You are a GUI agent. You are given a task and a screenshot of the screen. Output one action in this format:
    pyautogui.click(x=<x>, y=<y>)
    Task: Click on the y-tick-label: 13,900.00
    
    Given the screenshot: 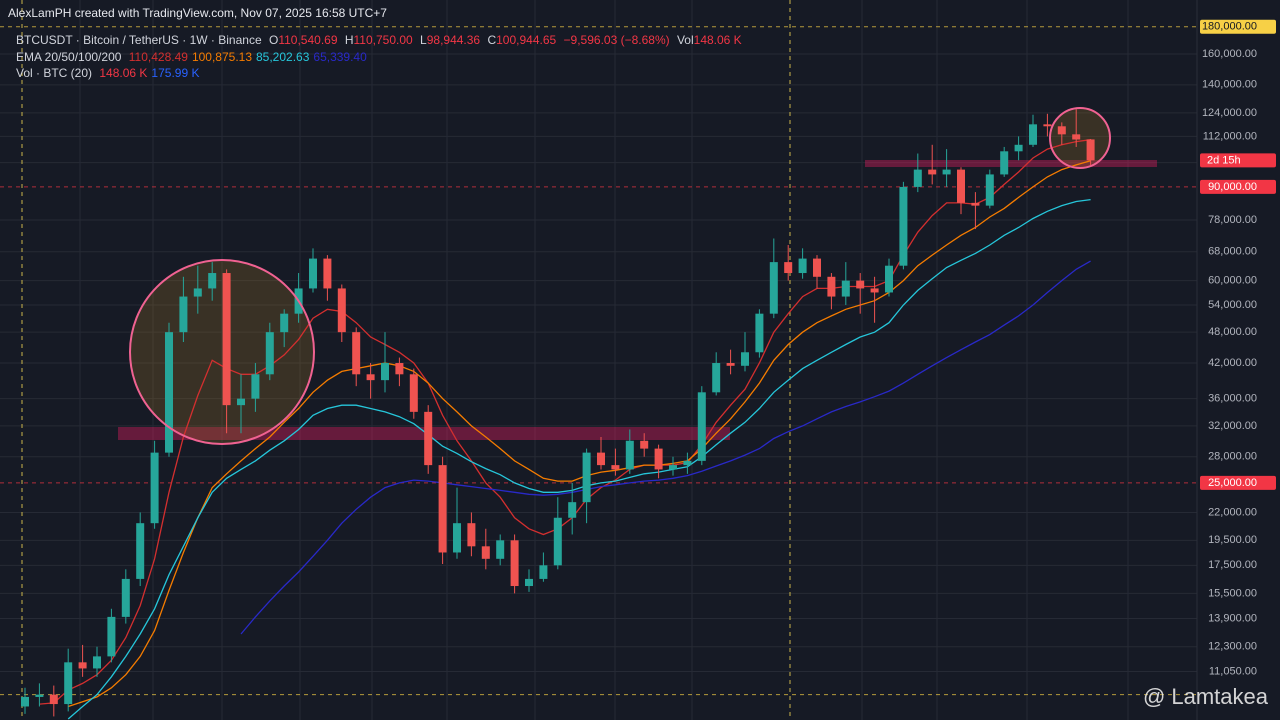 What is the action you would take?
    pyautogui.click(x=1232, y=618)
    